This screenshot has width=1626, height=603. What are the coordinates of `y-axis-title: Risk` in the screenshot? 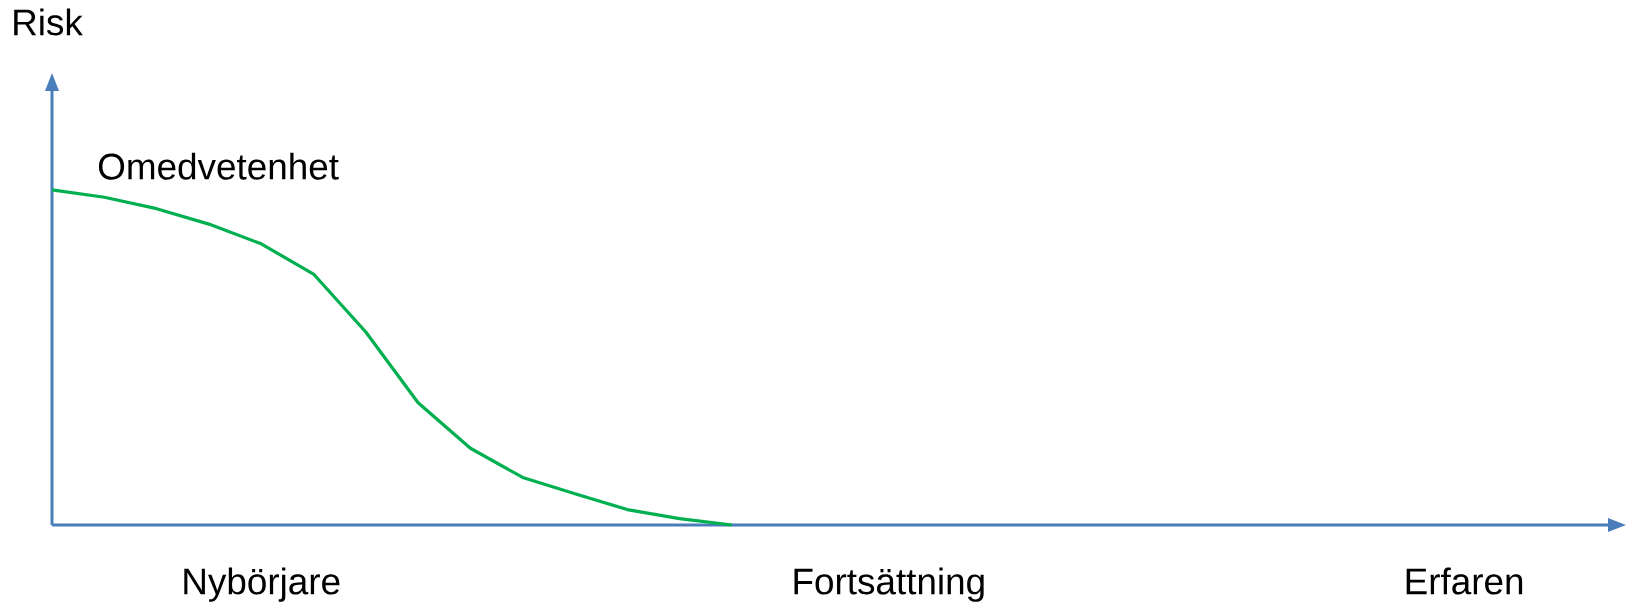 It's located at (48, 22).